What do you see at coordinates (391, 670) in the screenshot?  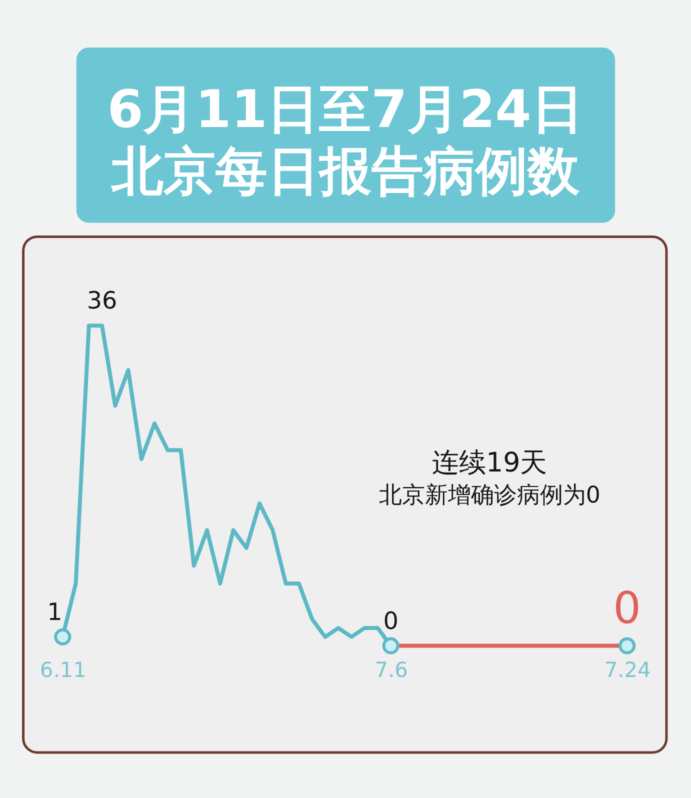 I see `x-tick-label: 7.6` at bounding box center [391, 670].